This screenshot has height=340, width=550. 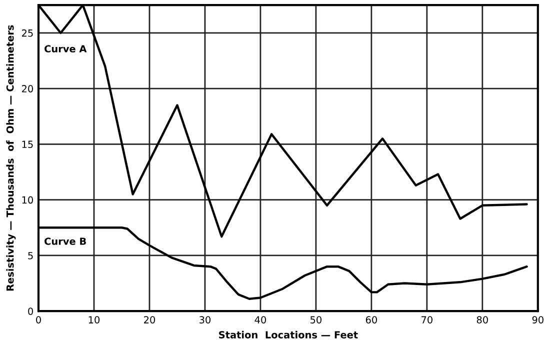 I want to click on y-tick-label: 0, so click(x=30, y=311).